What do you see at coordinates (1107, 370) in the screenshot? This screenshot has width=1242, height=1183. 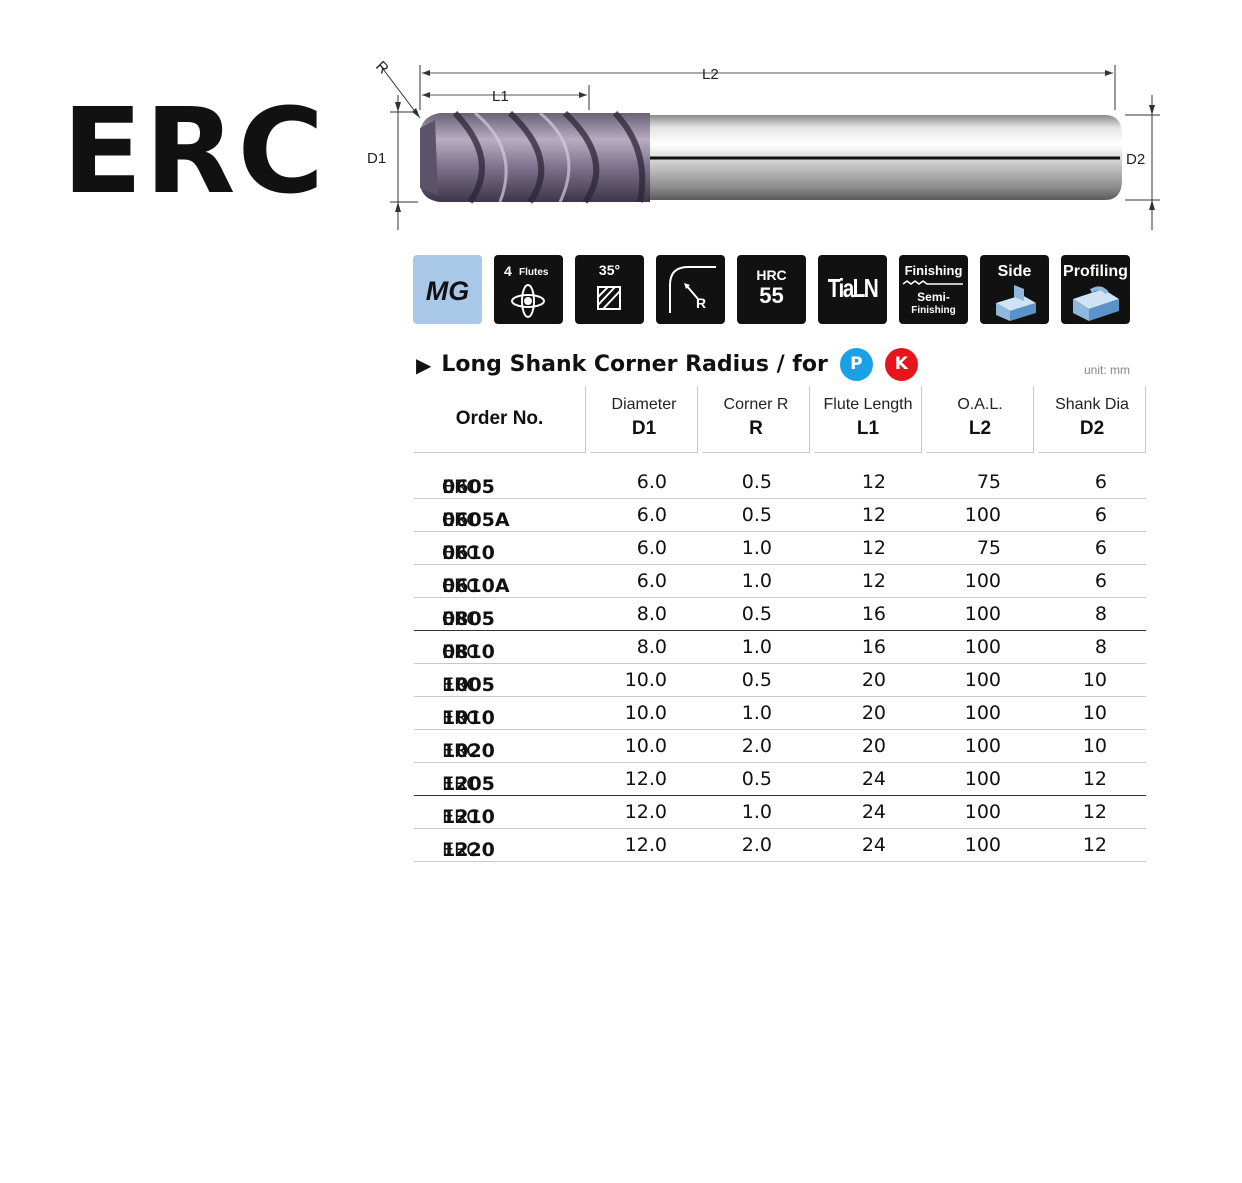 I see `unit-label: unit: mm` at bounding box center [1107, 370].